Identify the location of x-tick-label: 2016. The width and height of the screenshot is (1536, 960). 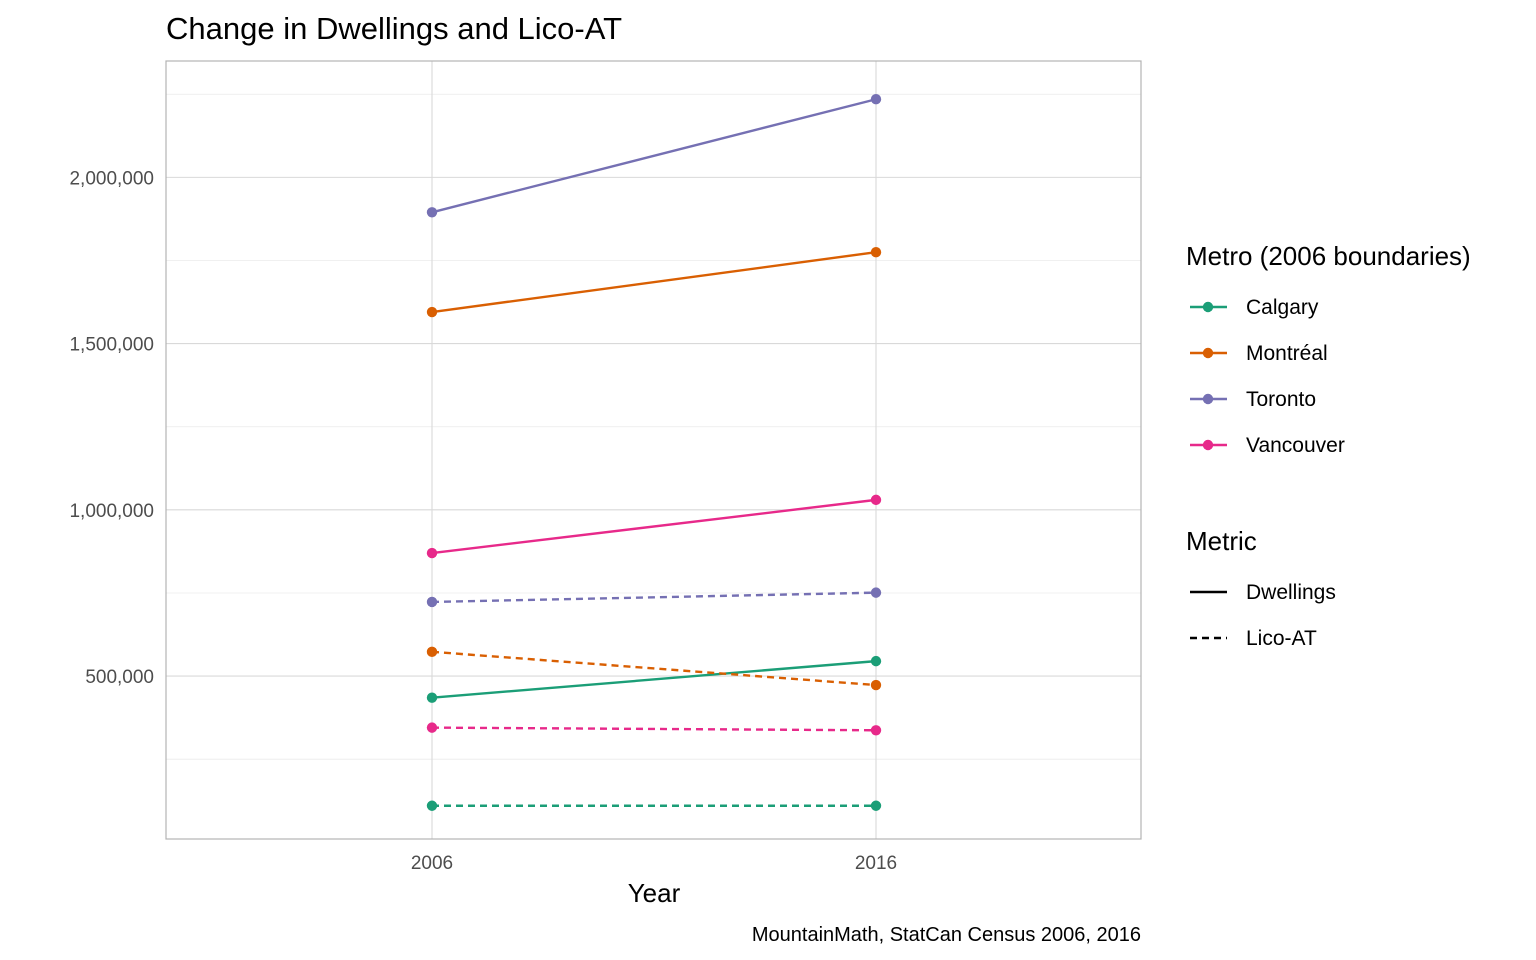
(876, 863).